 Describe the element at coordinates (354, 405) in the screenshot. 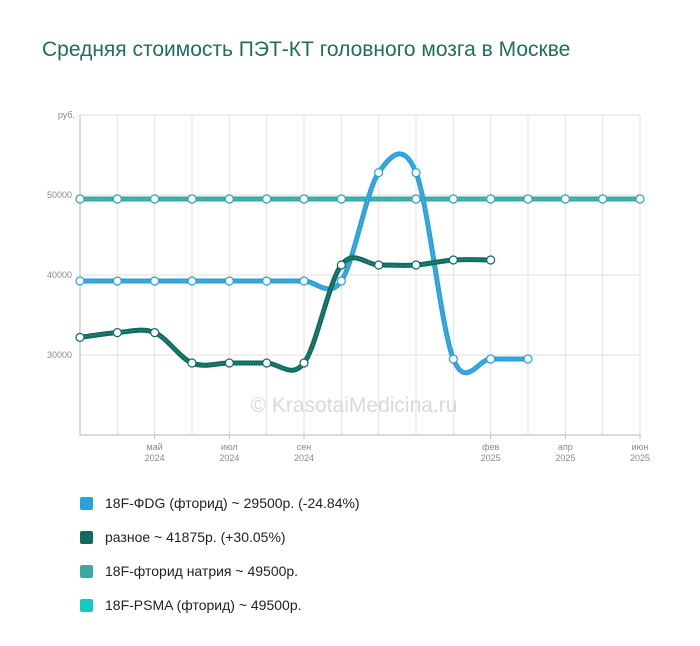

I see `watermark: © KrasotaiMedicina.ru` at that location.